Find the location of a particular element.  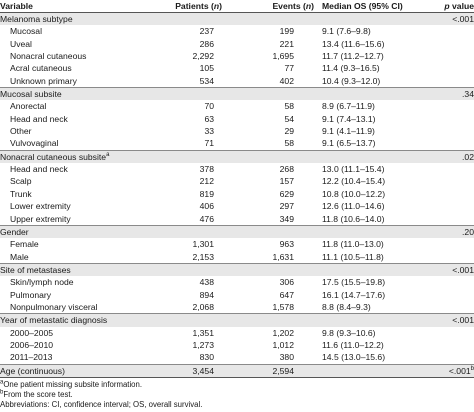

row-patients: 33 is located at coordinates (209, 131).